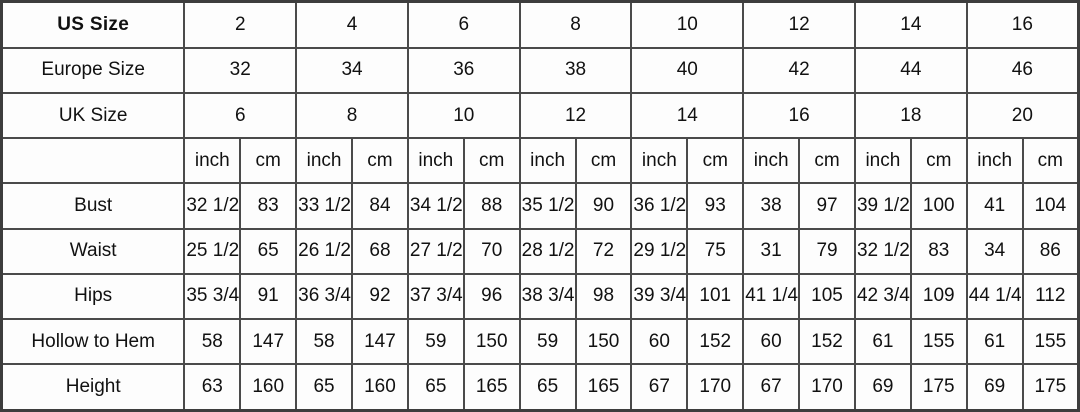 Image resolution: width=1080 pixels, height=412 pixels. What do you see at coordinates (491, 296) in the screenshot?
I see `cell-hips-2-cm: 96` at bounding box center [491, 296].